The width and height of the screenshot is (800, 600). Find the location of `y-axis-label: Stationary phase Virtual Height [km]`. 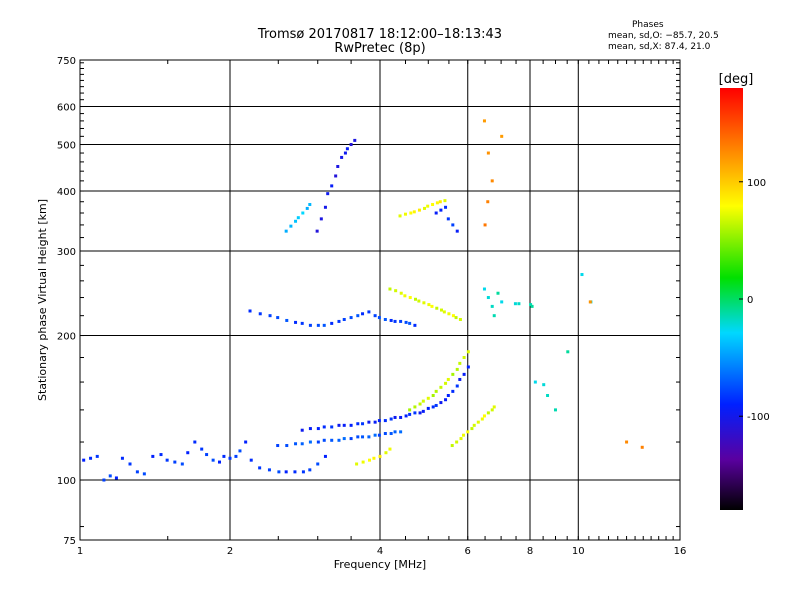

y-axis-label: Stationary phase Virtual Height [km] is located at coordinates (42, 300).